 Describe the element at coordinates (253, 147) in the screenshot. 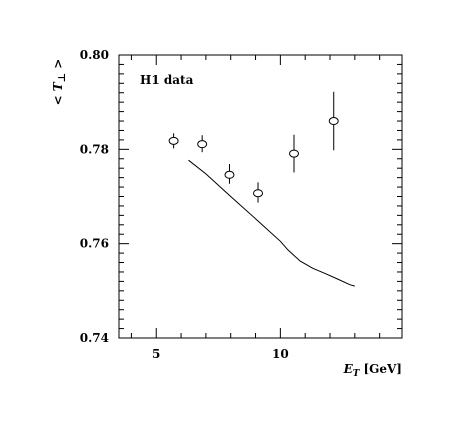

I see `data-points-layer` at that location.